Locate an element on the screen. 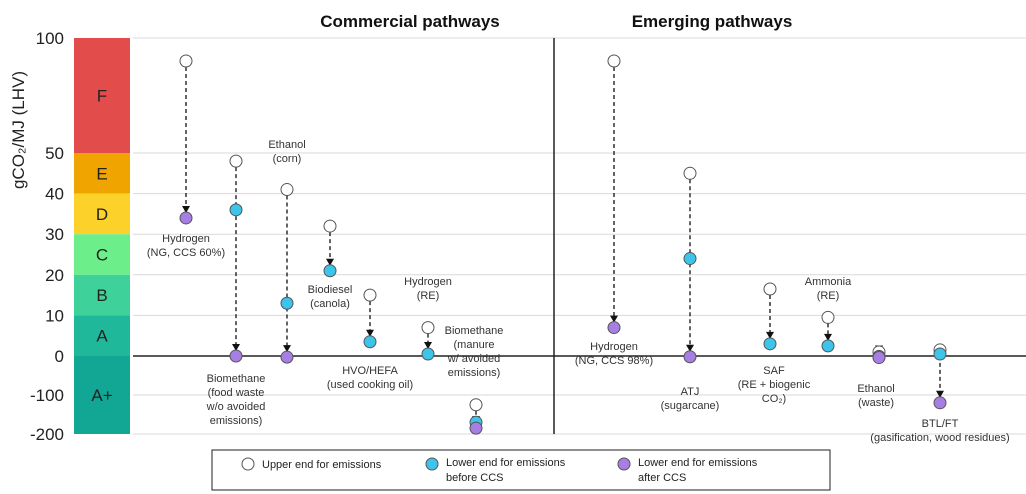 The width and height of the screenshot is (1026, 494). legend-text-after-1: Lower end for emissions is located at coordinates (698, 463).